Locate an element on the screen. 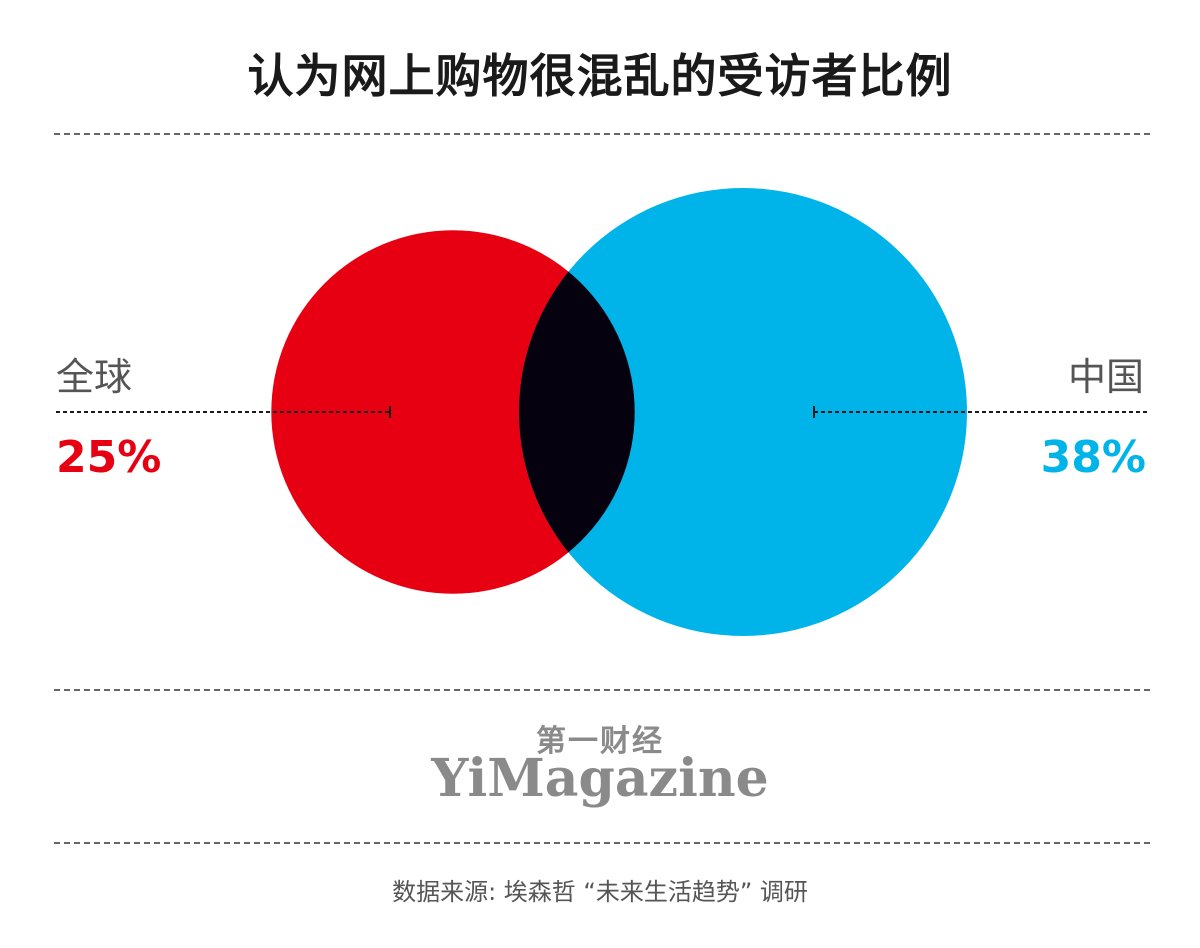 Image resolution: width=1200 pixels, height=948 pixels. divider-bottom is located at coordinates (602, 843).